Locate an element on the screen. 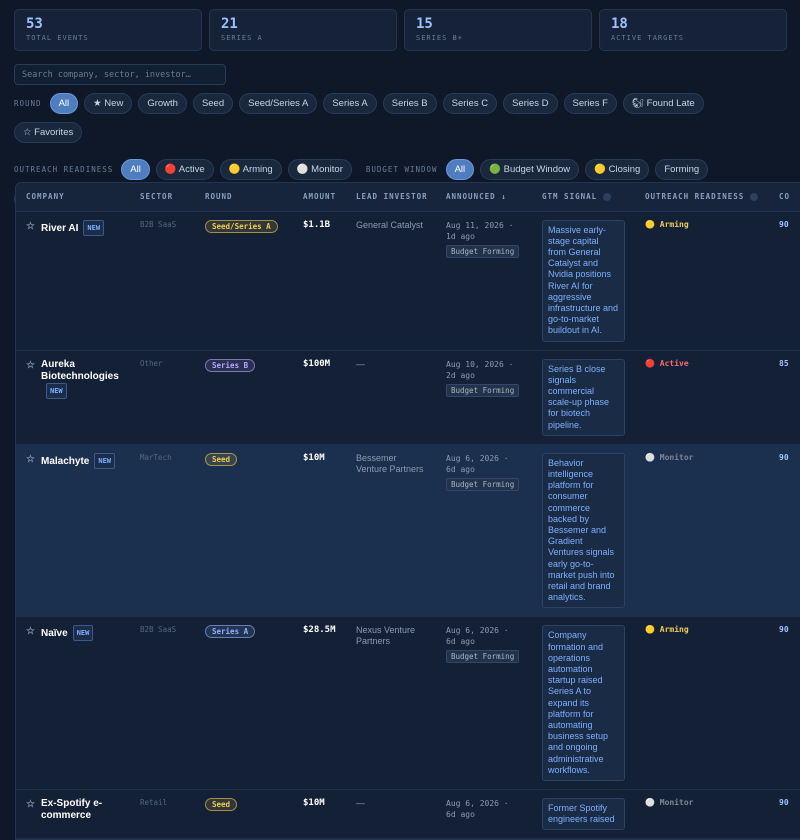  filter-chip: ⚪ Monitor is located at coordinates (319, 169).